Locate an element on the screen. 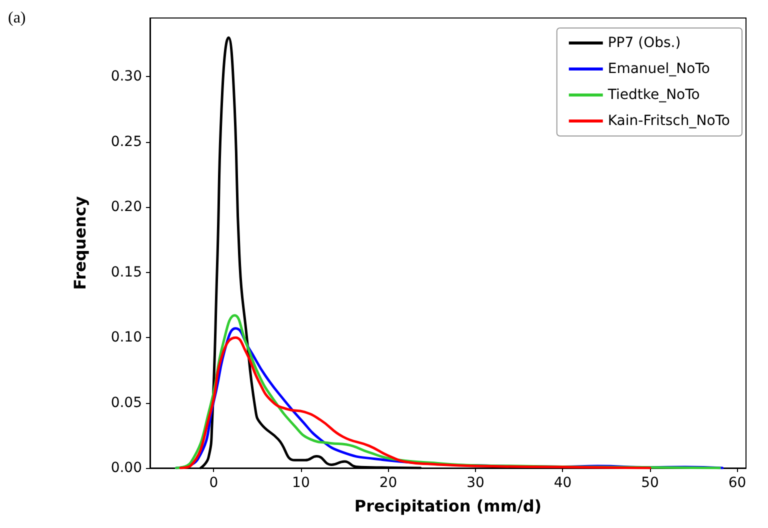 This screenshot has height=528, width=768. x-tick-label: 10 is located at coordinates (301, 483).